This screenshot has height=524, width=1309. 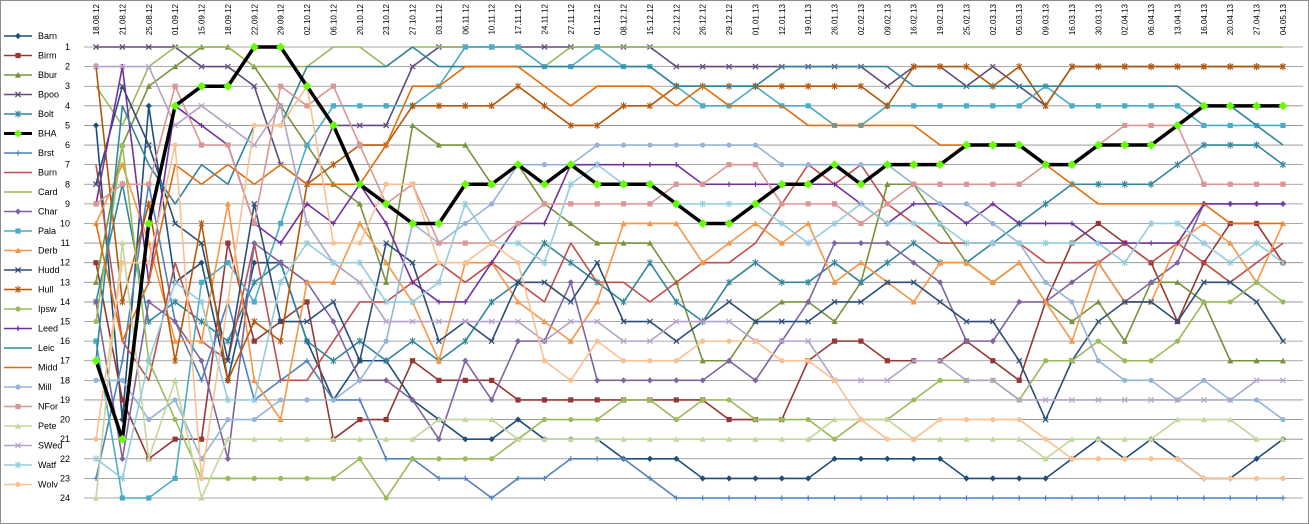 I want to click on legend-item-brst: Brst, so click(x=29, y=153).